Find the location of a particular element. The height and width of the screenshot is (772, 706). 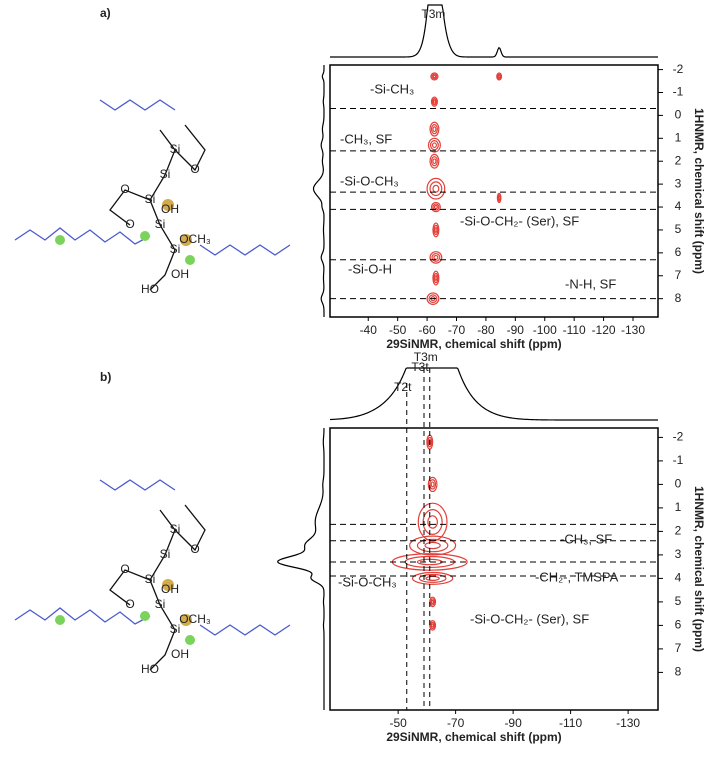

x-tick-label: -90 is located at coordinates (516, 330).